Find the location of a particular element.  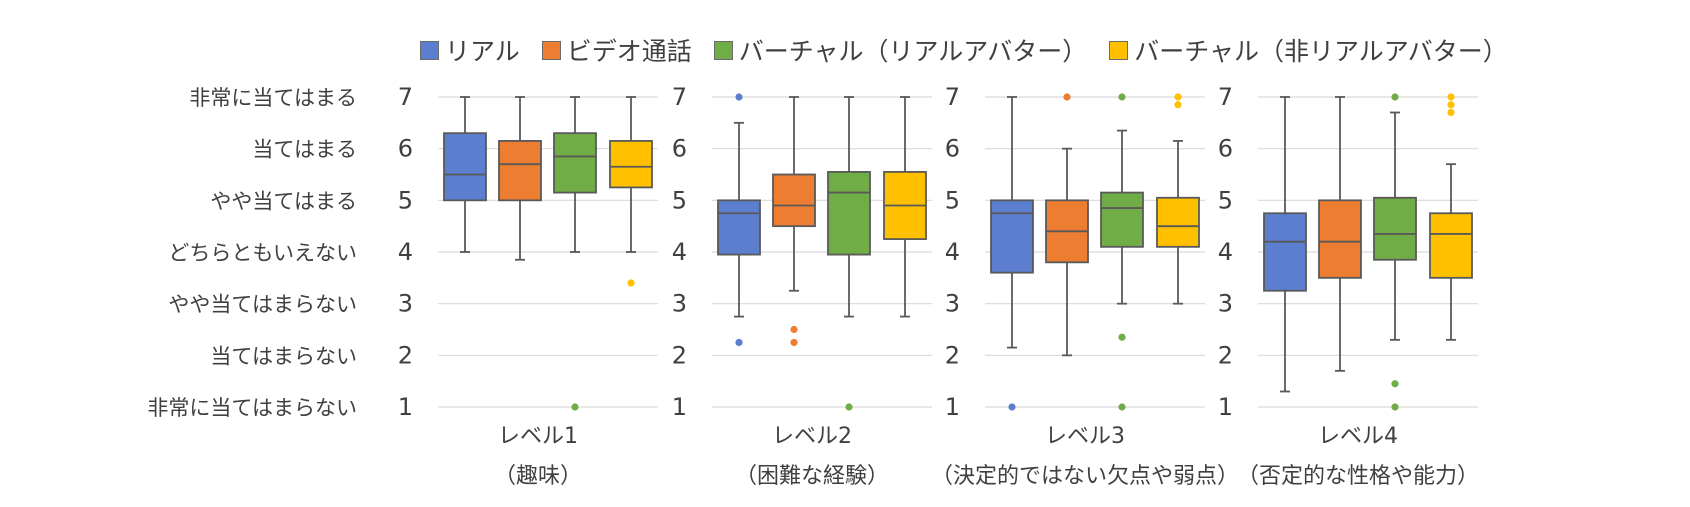

x-category-label: レベル2 is located at coordinates (812, 436).